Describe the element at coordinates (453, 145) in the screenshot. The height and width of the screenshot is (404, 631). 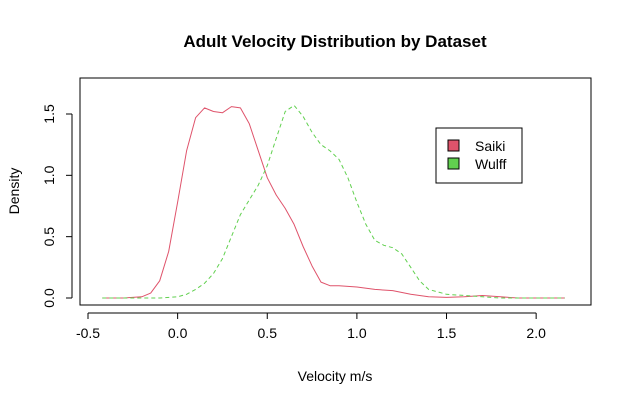
I see `legend-swatch-saiki` at that location.